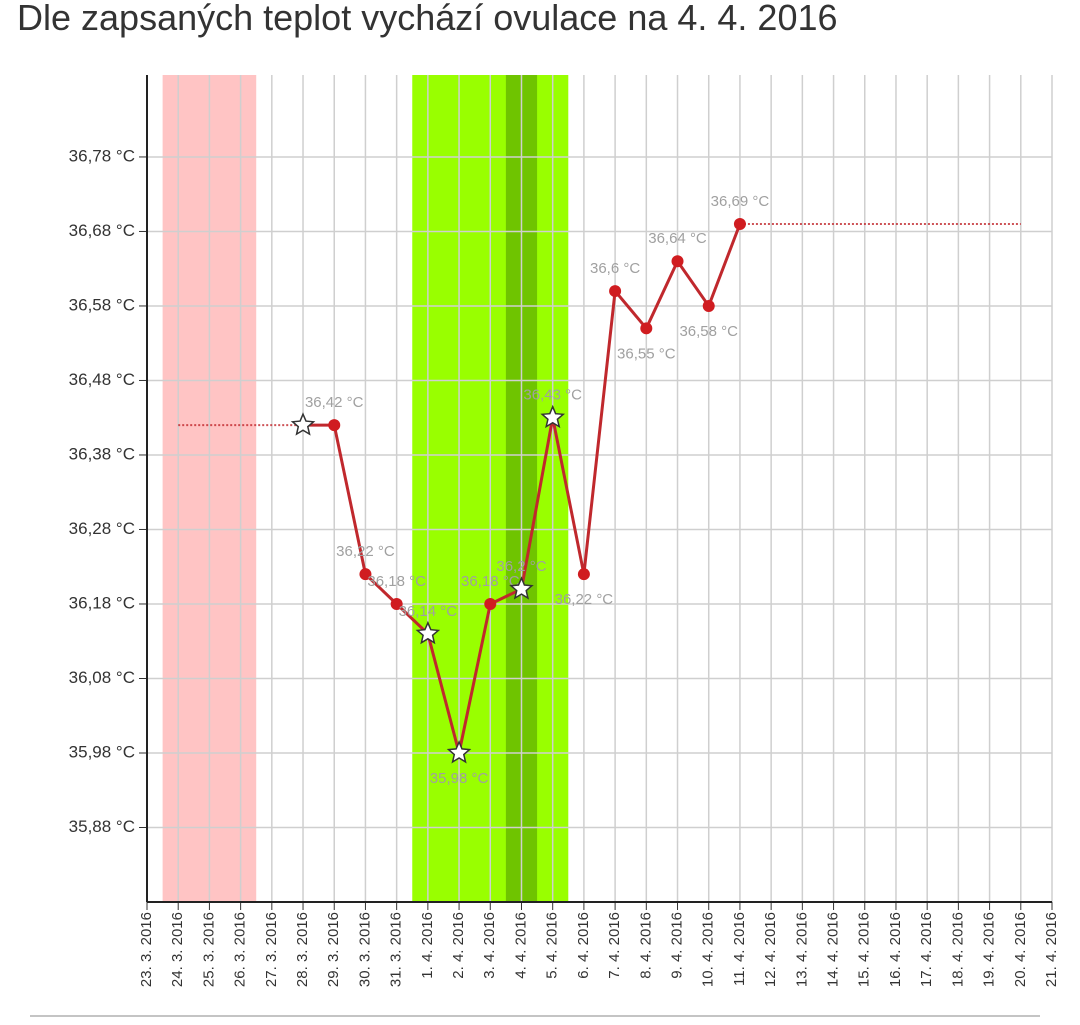  Describe the element at coordinates (364, 949) in the screenshot. I see `x-tick-label: 30. 3. 2016` at that location.